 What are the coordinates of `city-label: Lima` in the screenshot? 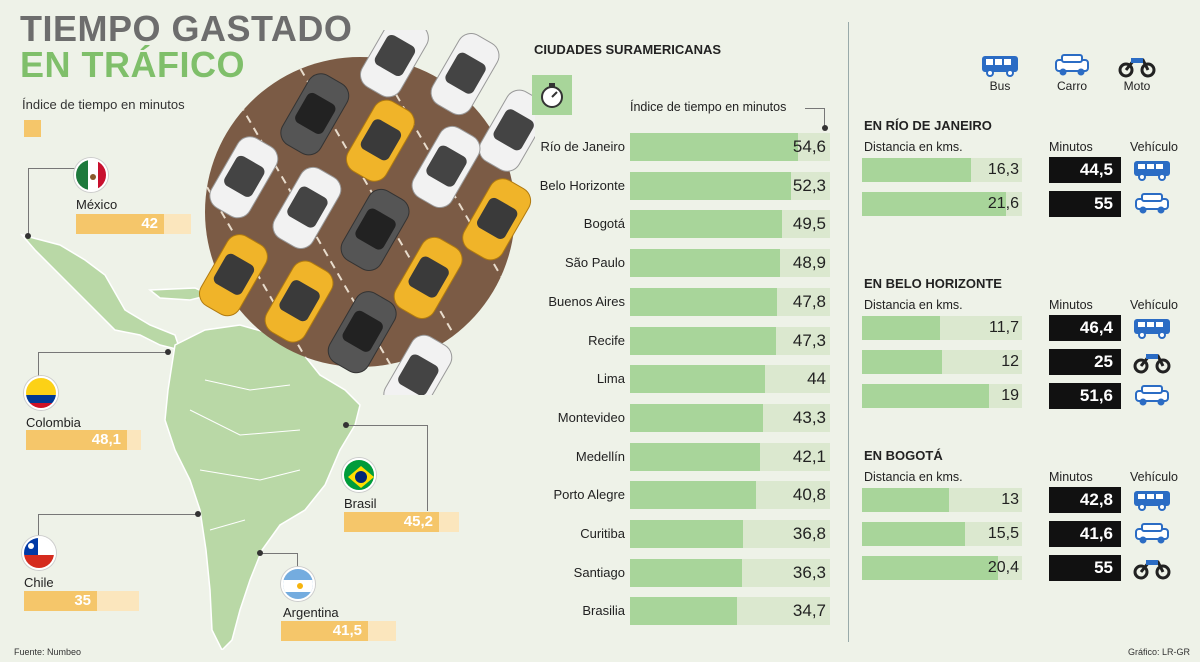 It's located at (610, 379).